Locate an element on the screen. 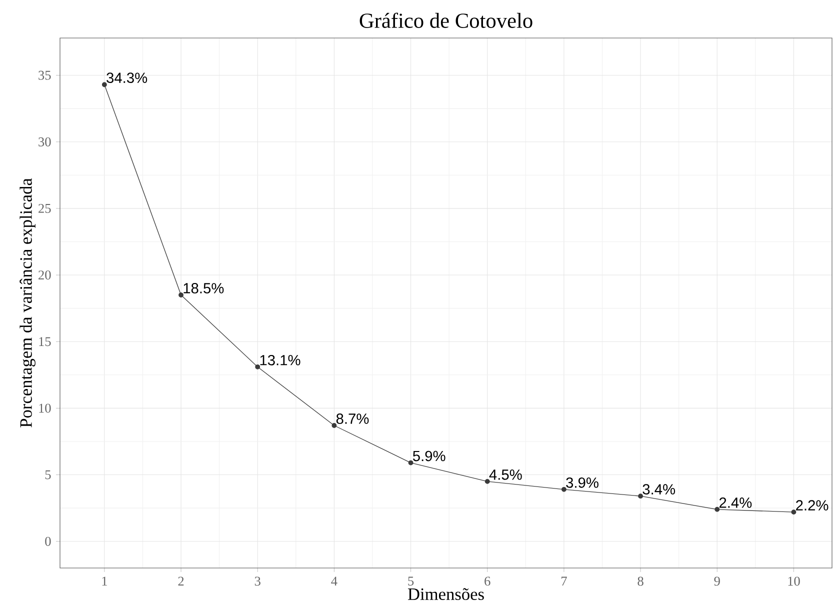 The height and width of the screenshot is (614, 835). data-label: 34.3% is located at coordinates (127, 78).